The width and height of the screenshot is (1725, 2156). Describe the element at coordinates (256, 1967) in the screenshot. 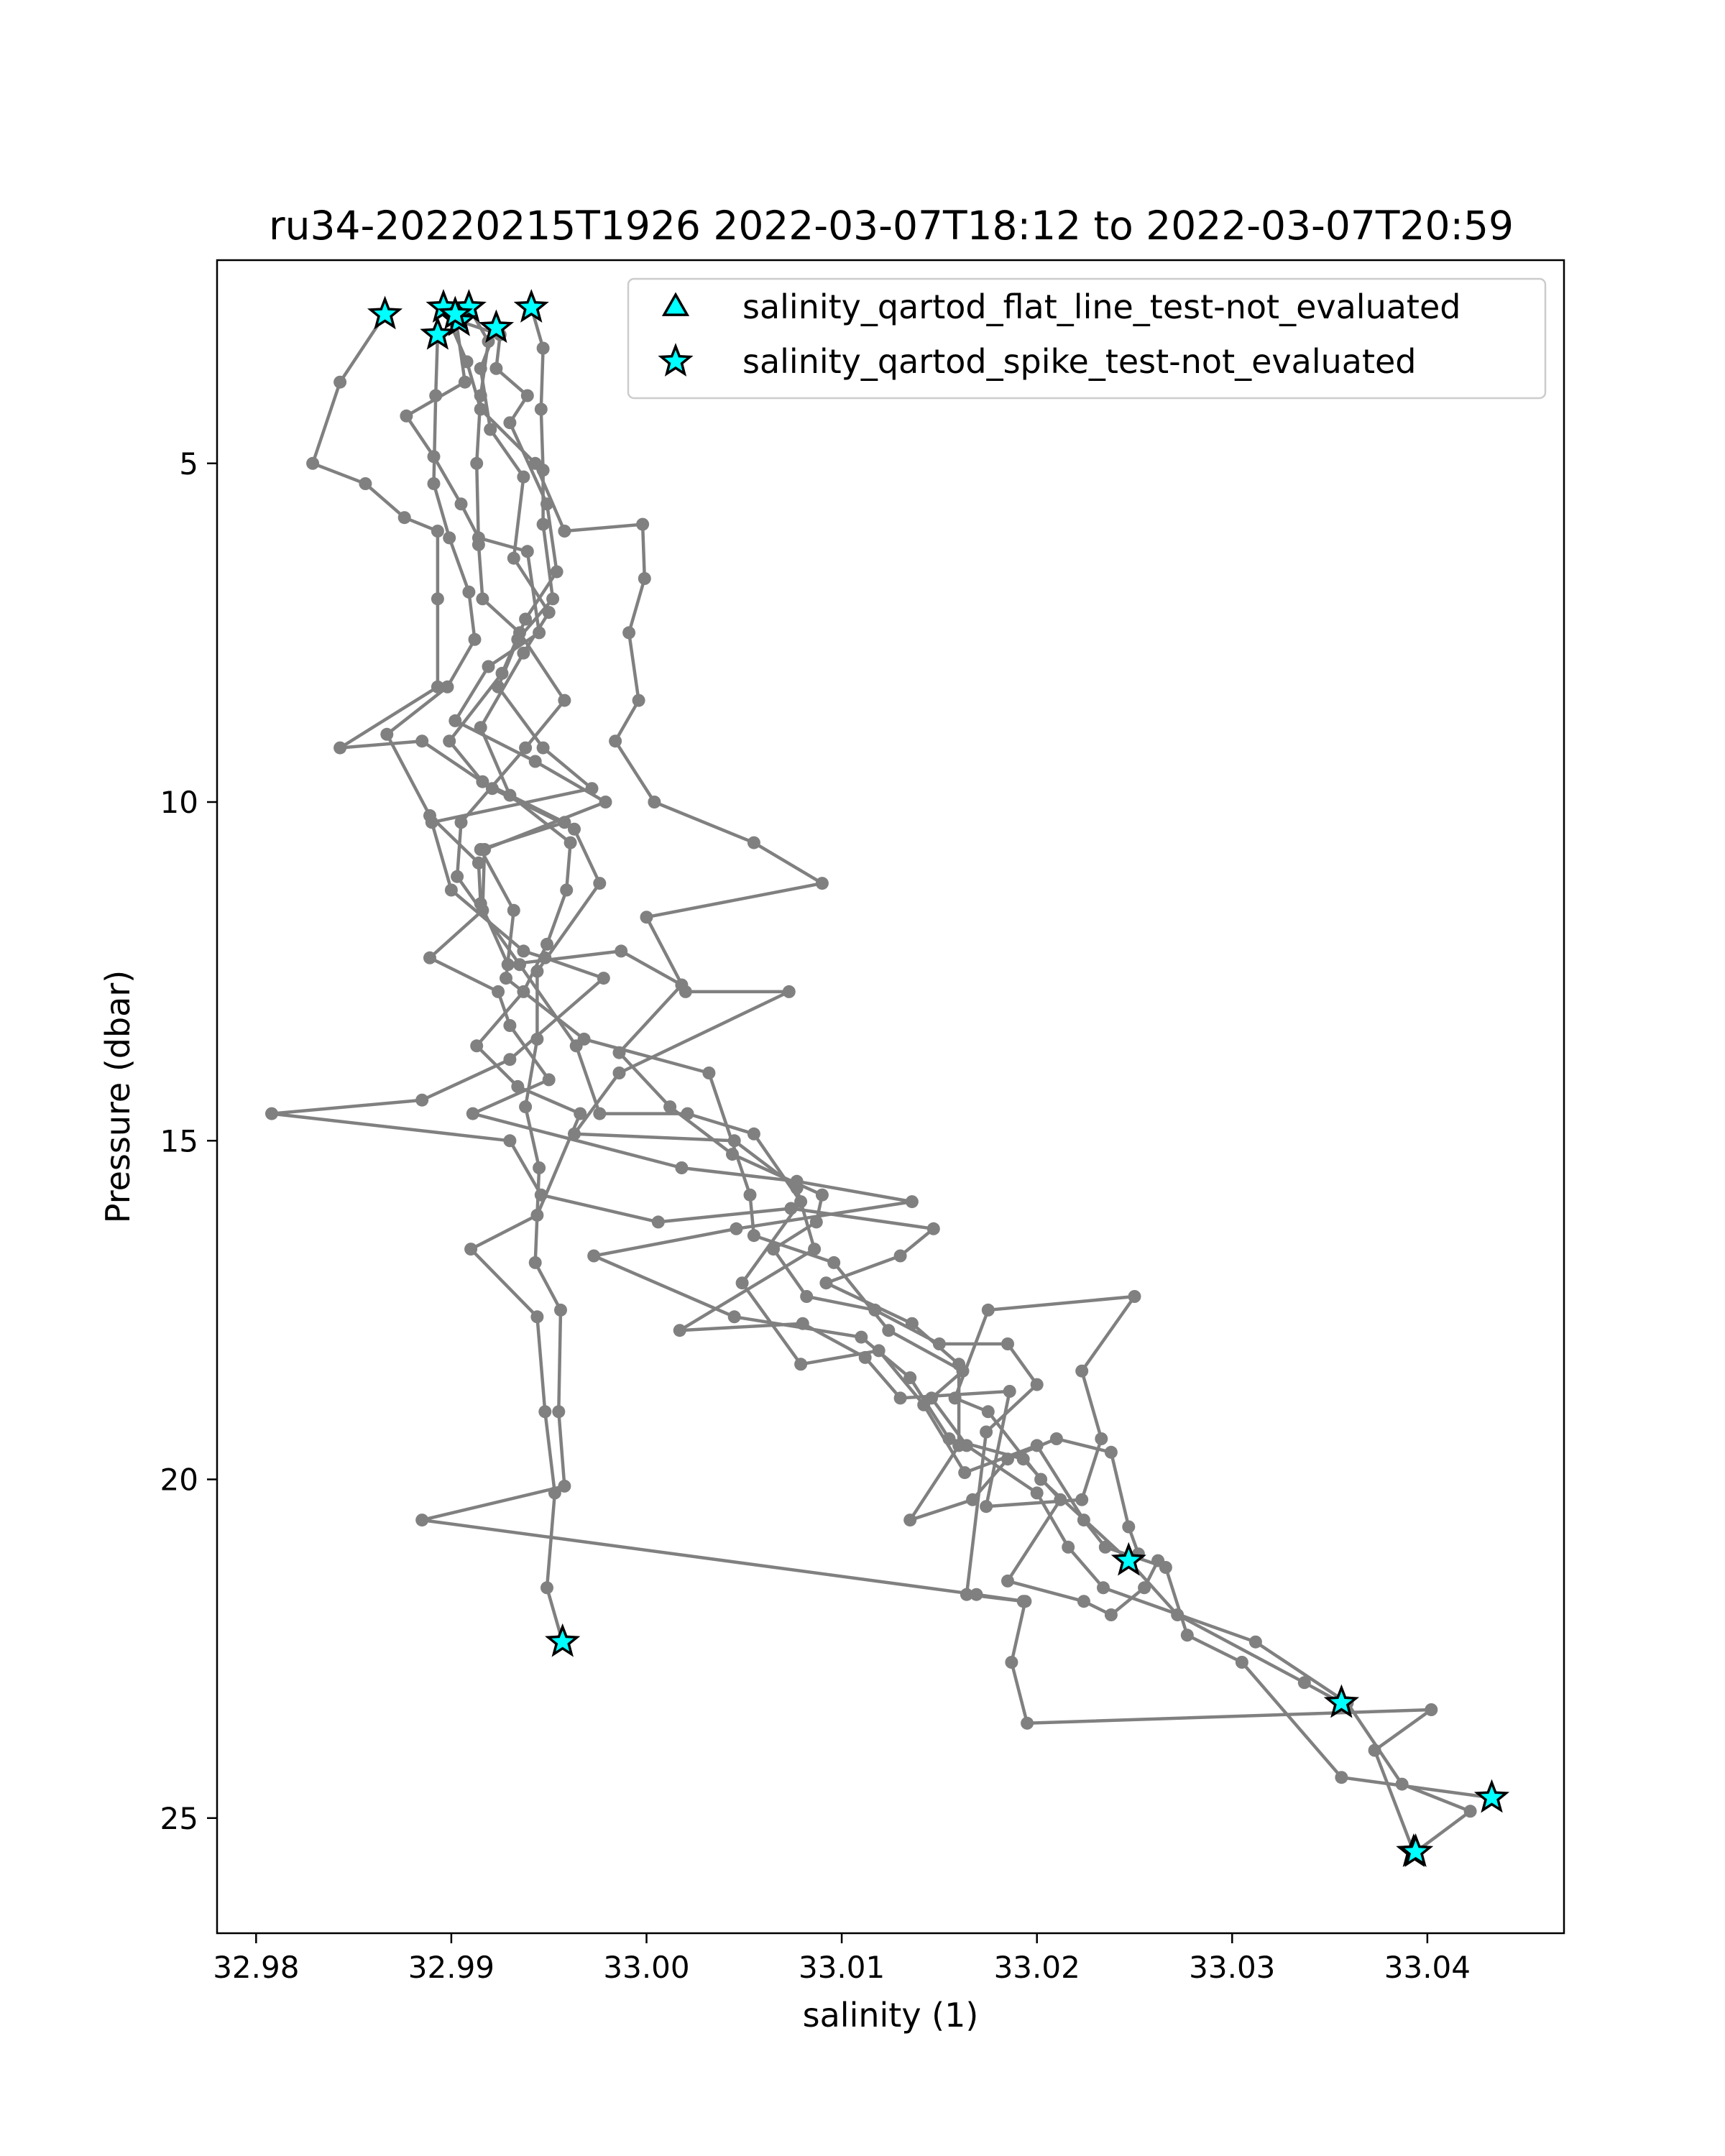

I see `x-tick-label: 32.98` at that location.